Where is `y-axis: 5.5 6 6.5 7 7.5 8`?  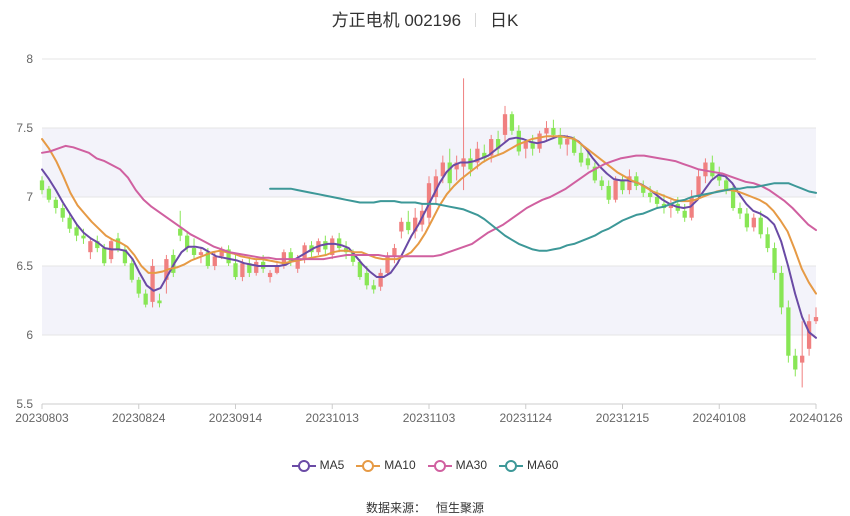
y-axis: 5.5 6 6.5 7 7.5 8 is located at coordinates (24, 231).